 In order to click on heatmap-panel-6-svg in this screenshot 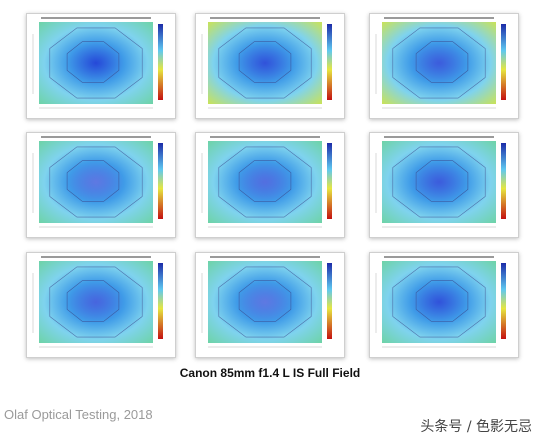, I will do `click(440, 182)`.